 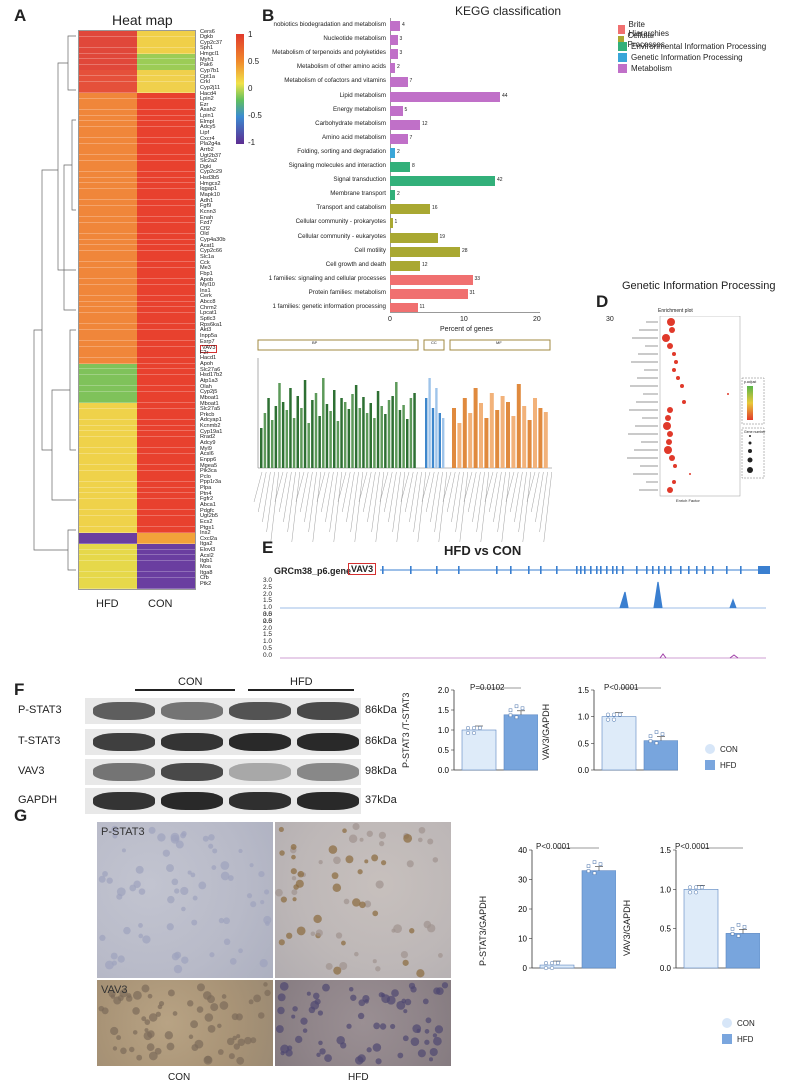 I want to click on gene-label: Cxcr4, so click(x=207, y=138).